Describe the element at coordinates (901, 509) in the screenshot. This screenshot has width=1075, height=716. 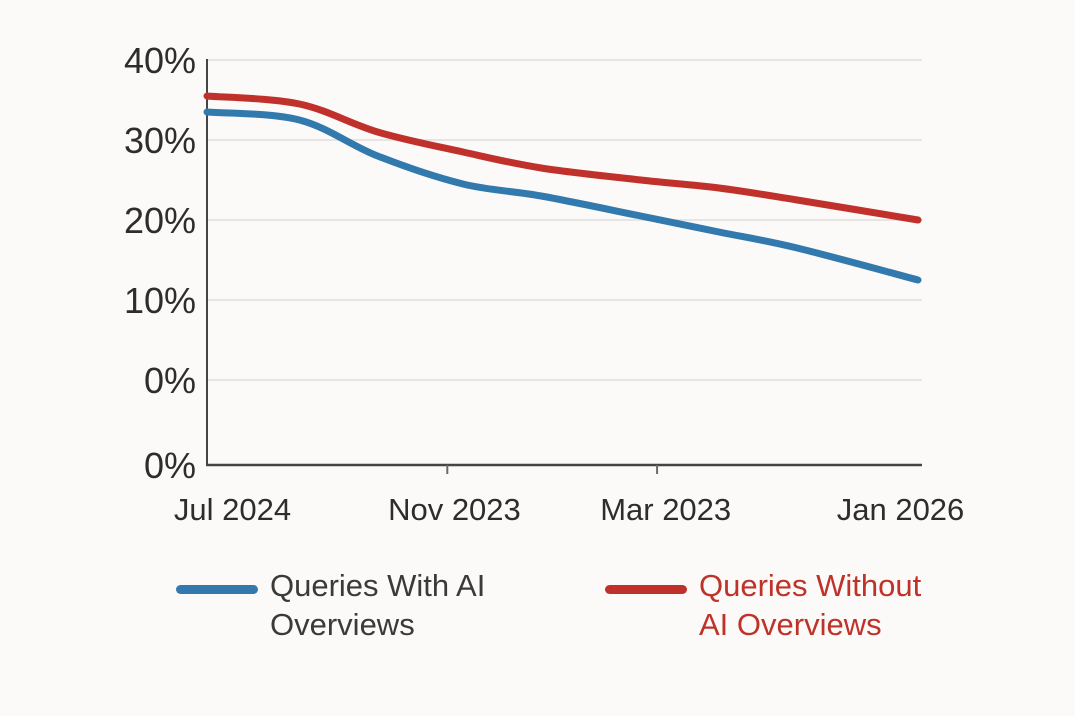
I see `x-tick-label: Jan 2026` at that location.